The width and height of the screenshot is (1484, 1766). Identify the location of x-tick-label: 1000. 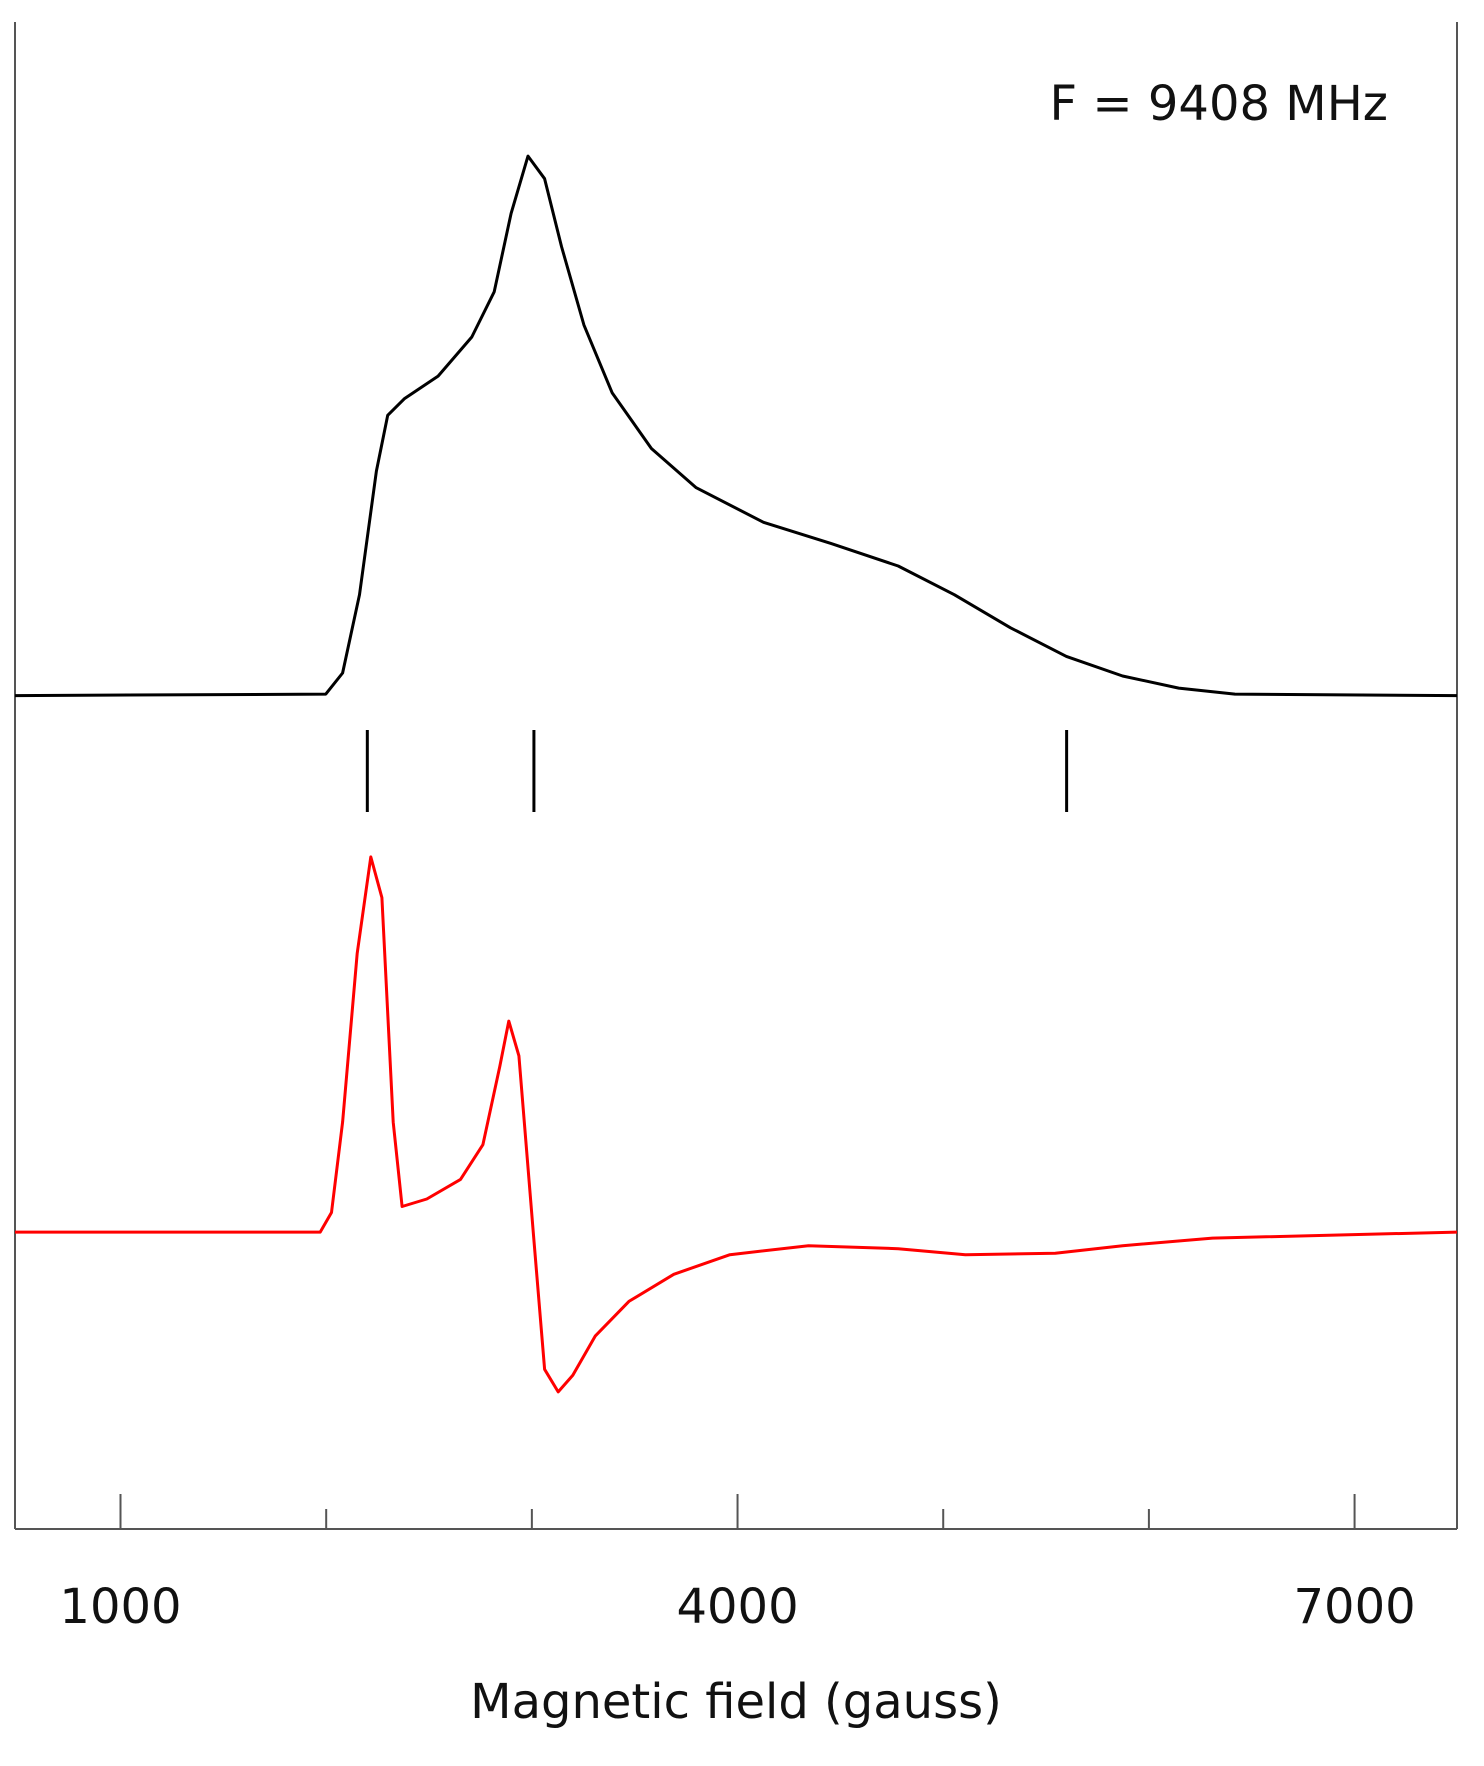
(120, 1607).